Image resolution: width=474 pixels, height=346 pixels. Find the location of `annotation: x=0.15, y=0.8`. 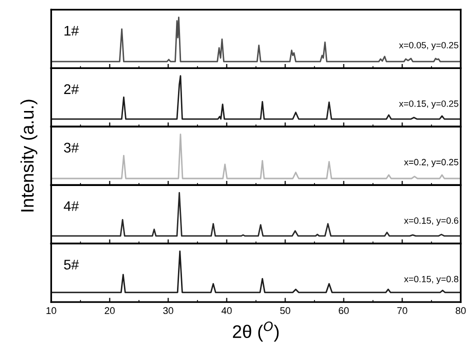

annotation: x=0.15, y=0.8 is located at coordinates (431, 280).